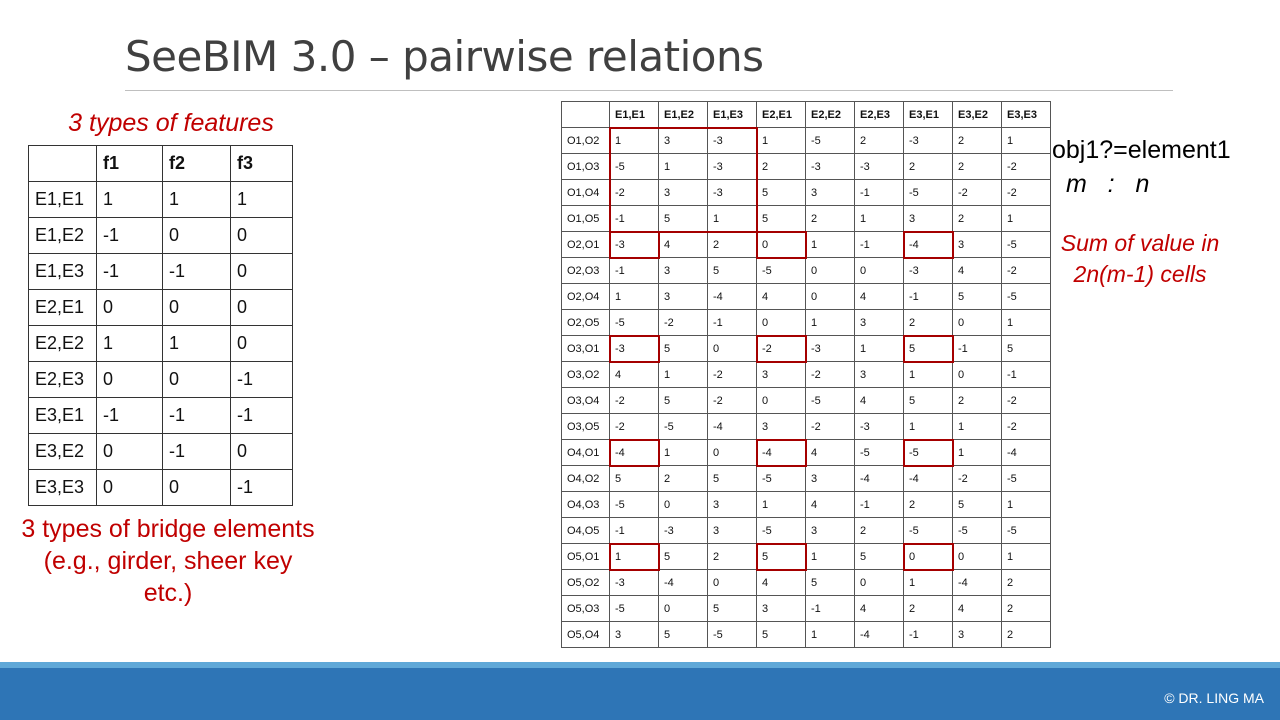  What do you see at coordinates (62, 163) in the screenshot?
I see `corner-header-cell` at bounding box center [62, 163].